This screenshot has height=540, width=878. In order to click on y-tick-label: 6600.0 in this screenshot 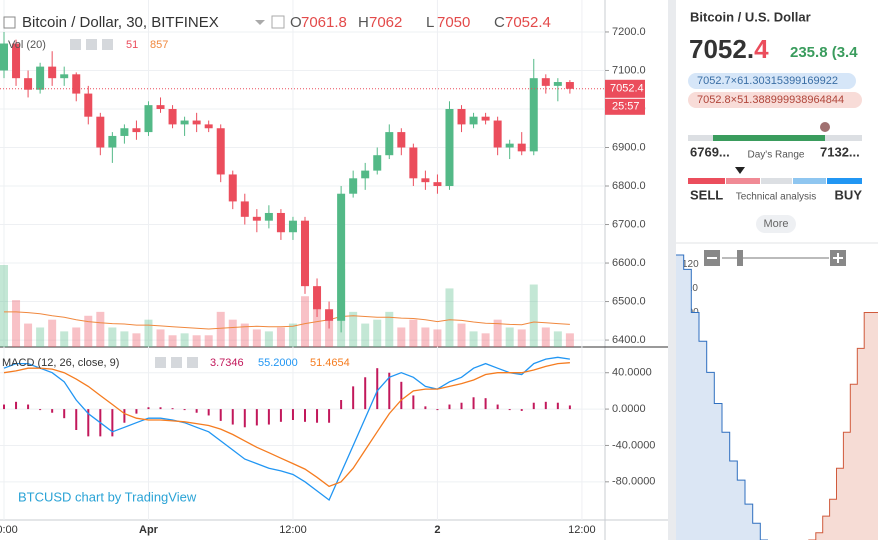, I will do `click(629, 263)`.